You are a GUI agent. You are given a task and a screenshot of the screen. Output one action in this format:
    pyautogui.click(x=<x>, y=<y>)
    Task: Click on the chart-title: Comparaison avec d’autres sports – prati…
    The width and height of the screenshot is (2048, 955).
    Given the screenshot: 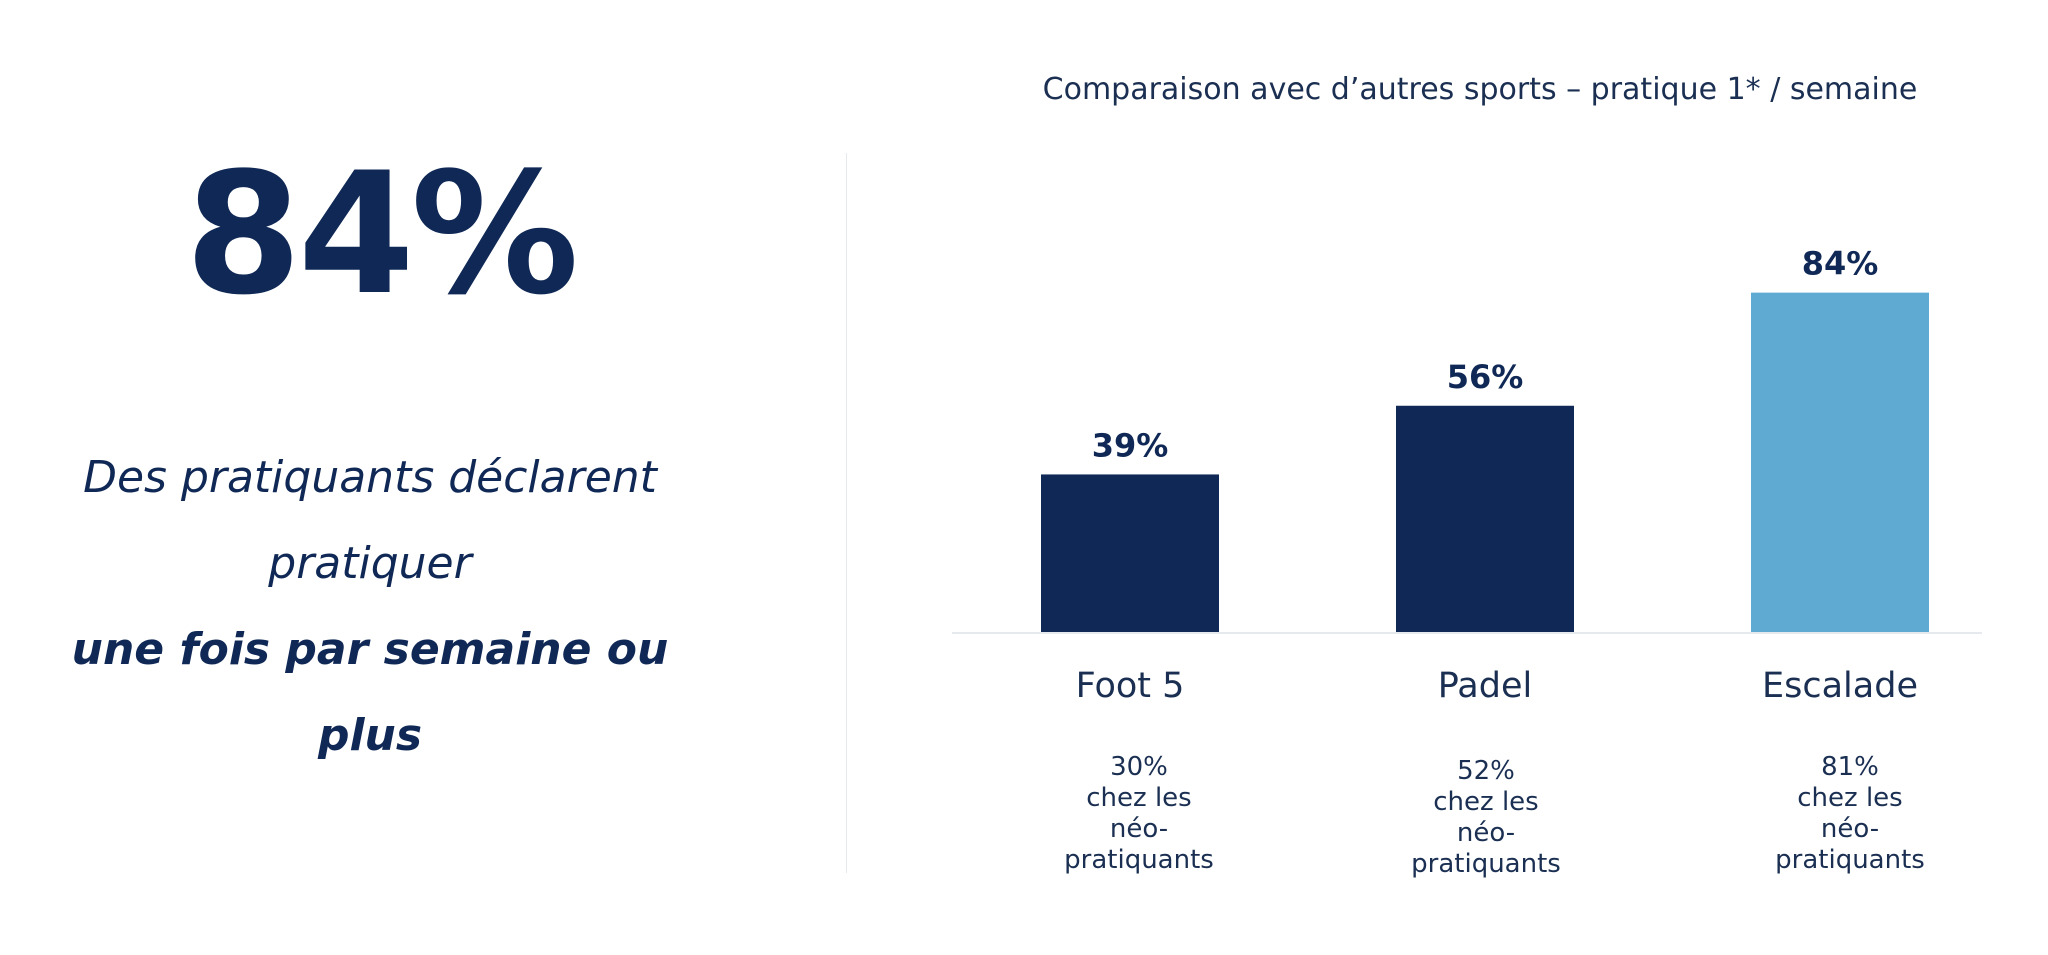 What is the action you would take?
    pyautogui.click(x=1480, y=89)
    